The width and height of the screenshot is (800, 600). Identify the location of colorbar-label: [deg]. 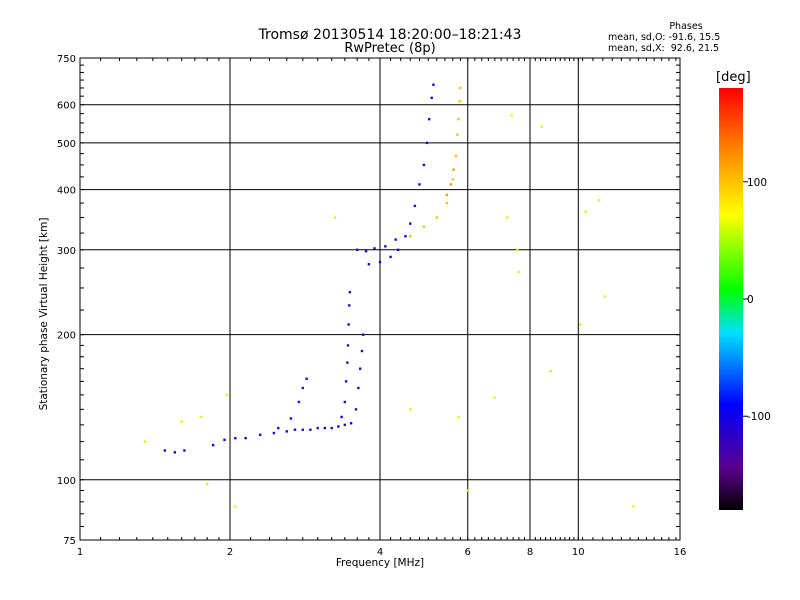
(733, 77).